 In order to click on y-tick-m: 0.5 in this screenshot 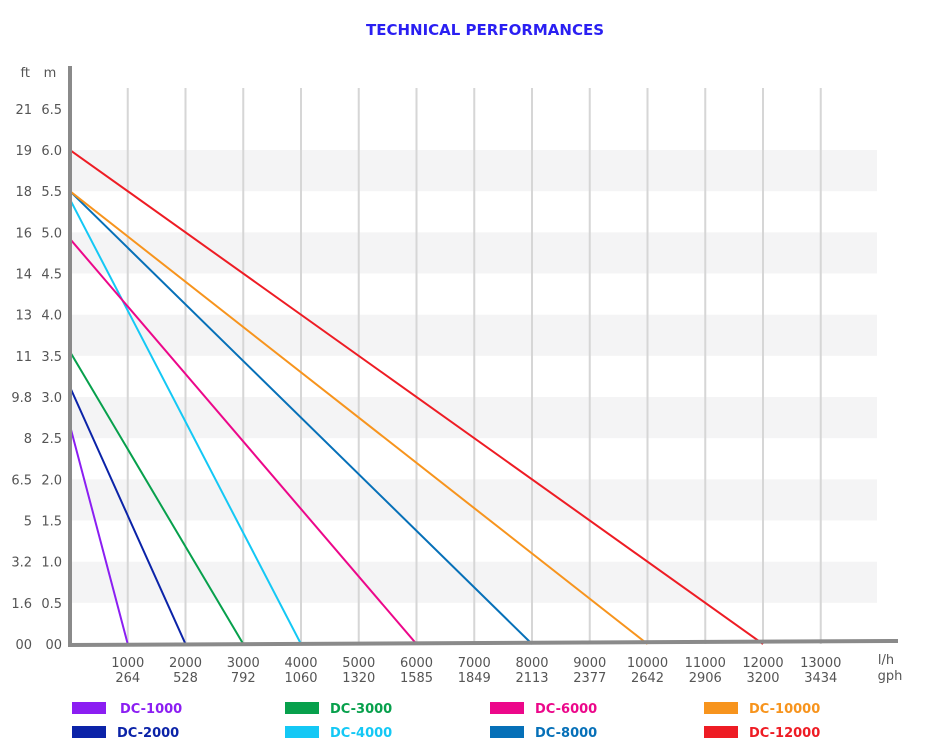, I will do `click(51, 604)`.